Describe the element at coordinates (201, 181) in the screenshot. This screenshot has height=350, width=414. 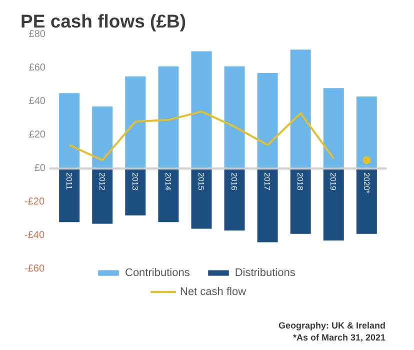
I see `x-tick-label: 2015` at that location.